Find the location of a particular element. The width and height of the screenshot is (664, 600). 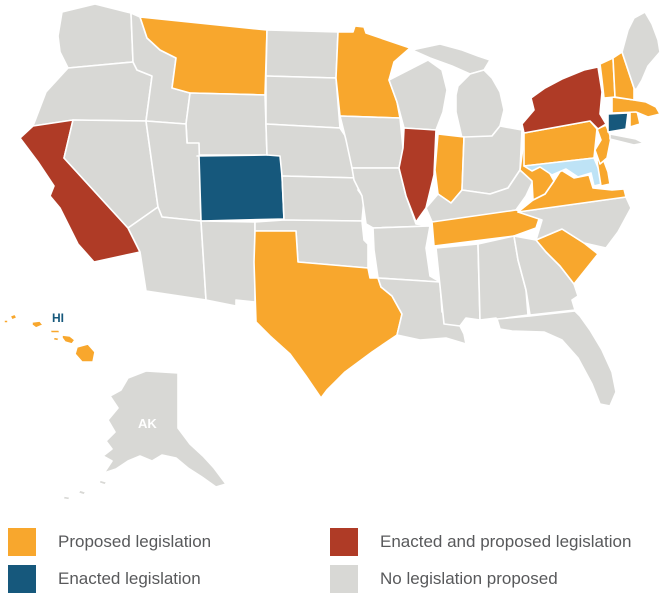

state-fl is located at coordinates (556, 358).